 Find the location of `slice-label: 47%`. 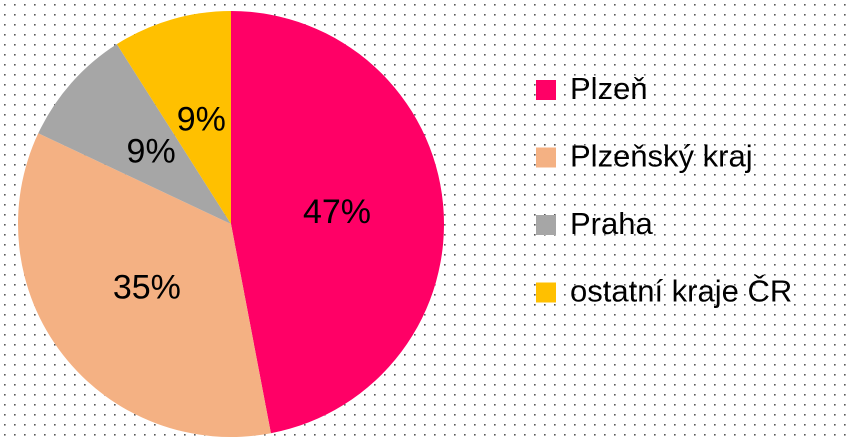

slice-label: 47% is located at coordinates (337, 212).